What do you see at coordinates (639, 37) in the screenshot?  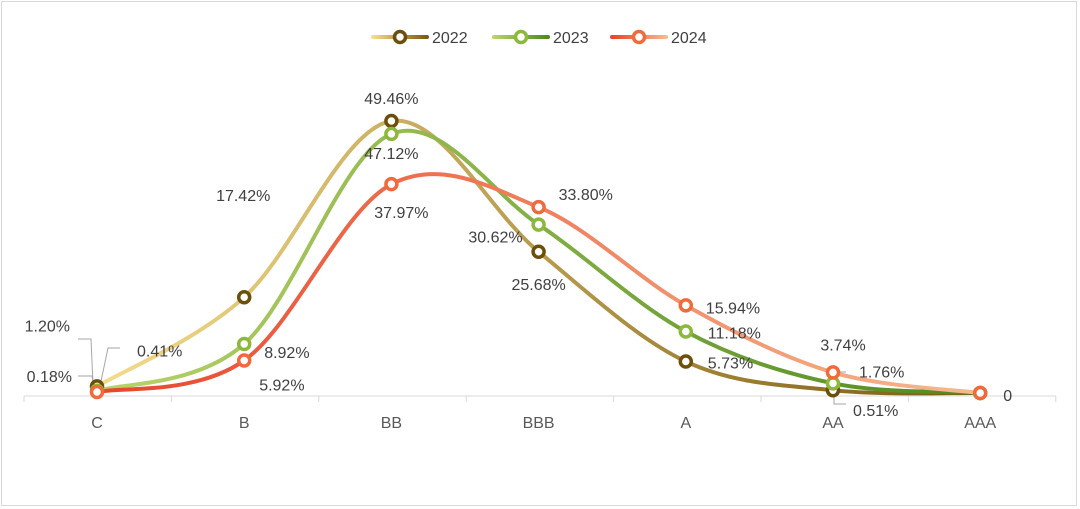 I see `legend-marker-2024` at bounding box center [639, 37].